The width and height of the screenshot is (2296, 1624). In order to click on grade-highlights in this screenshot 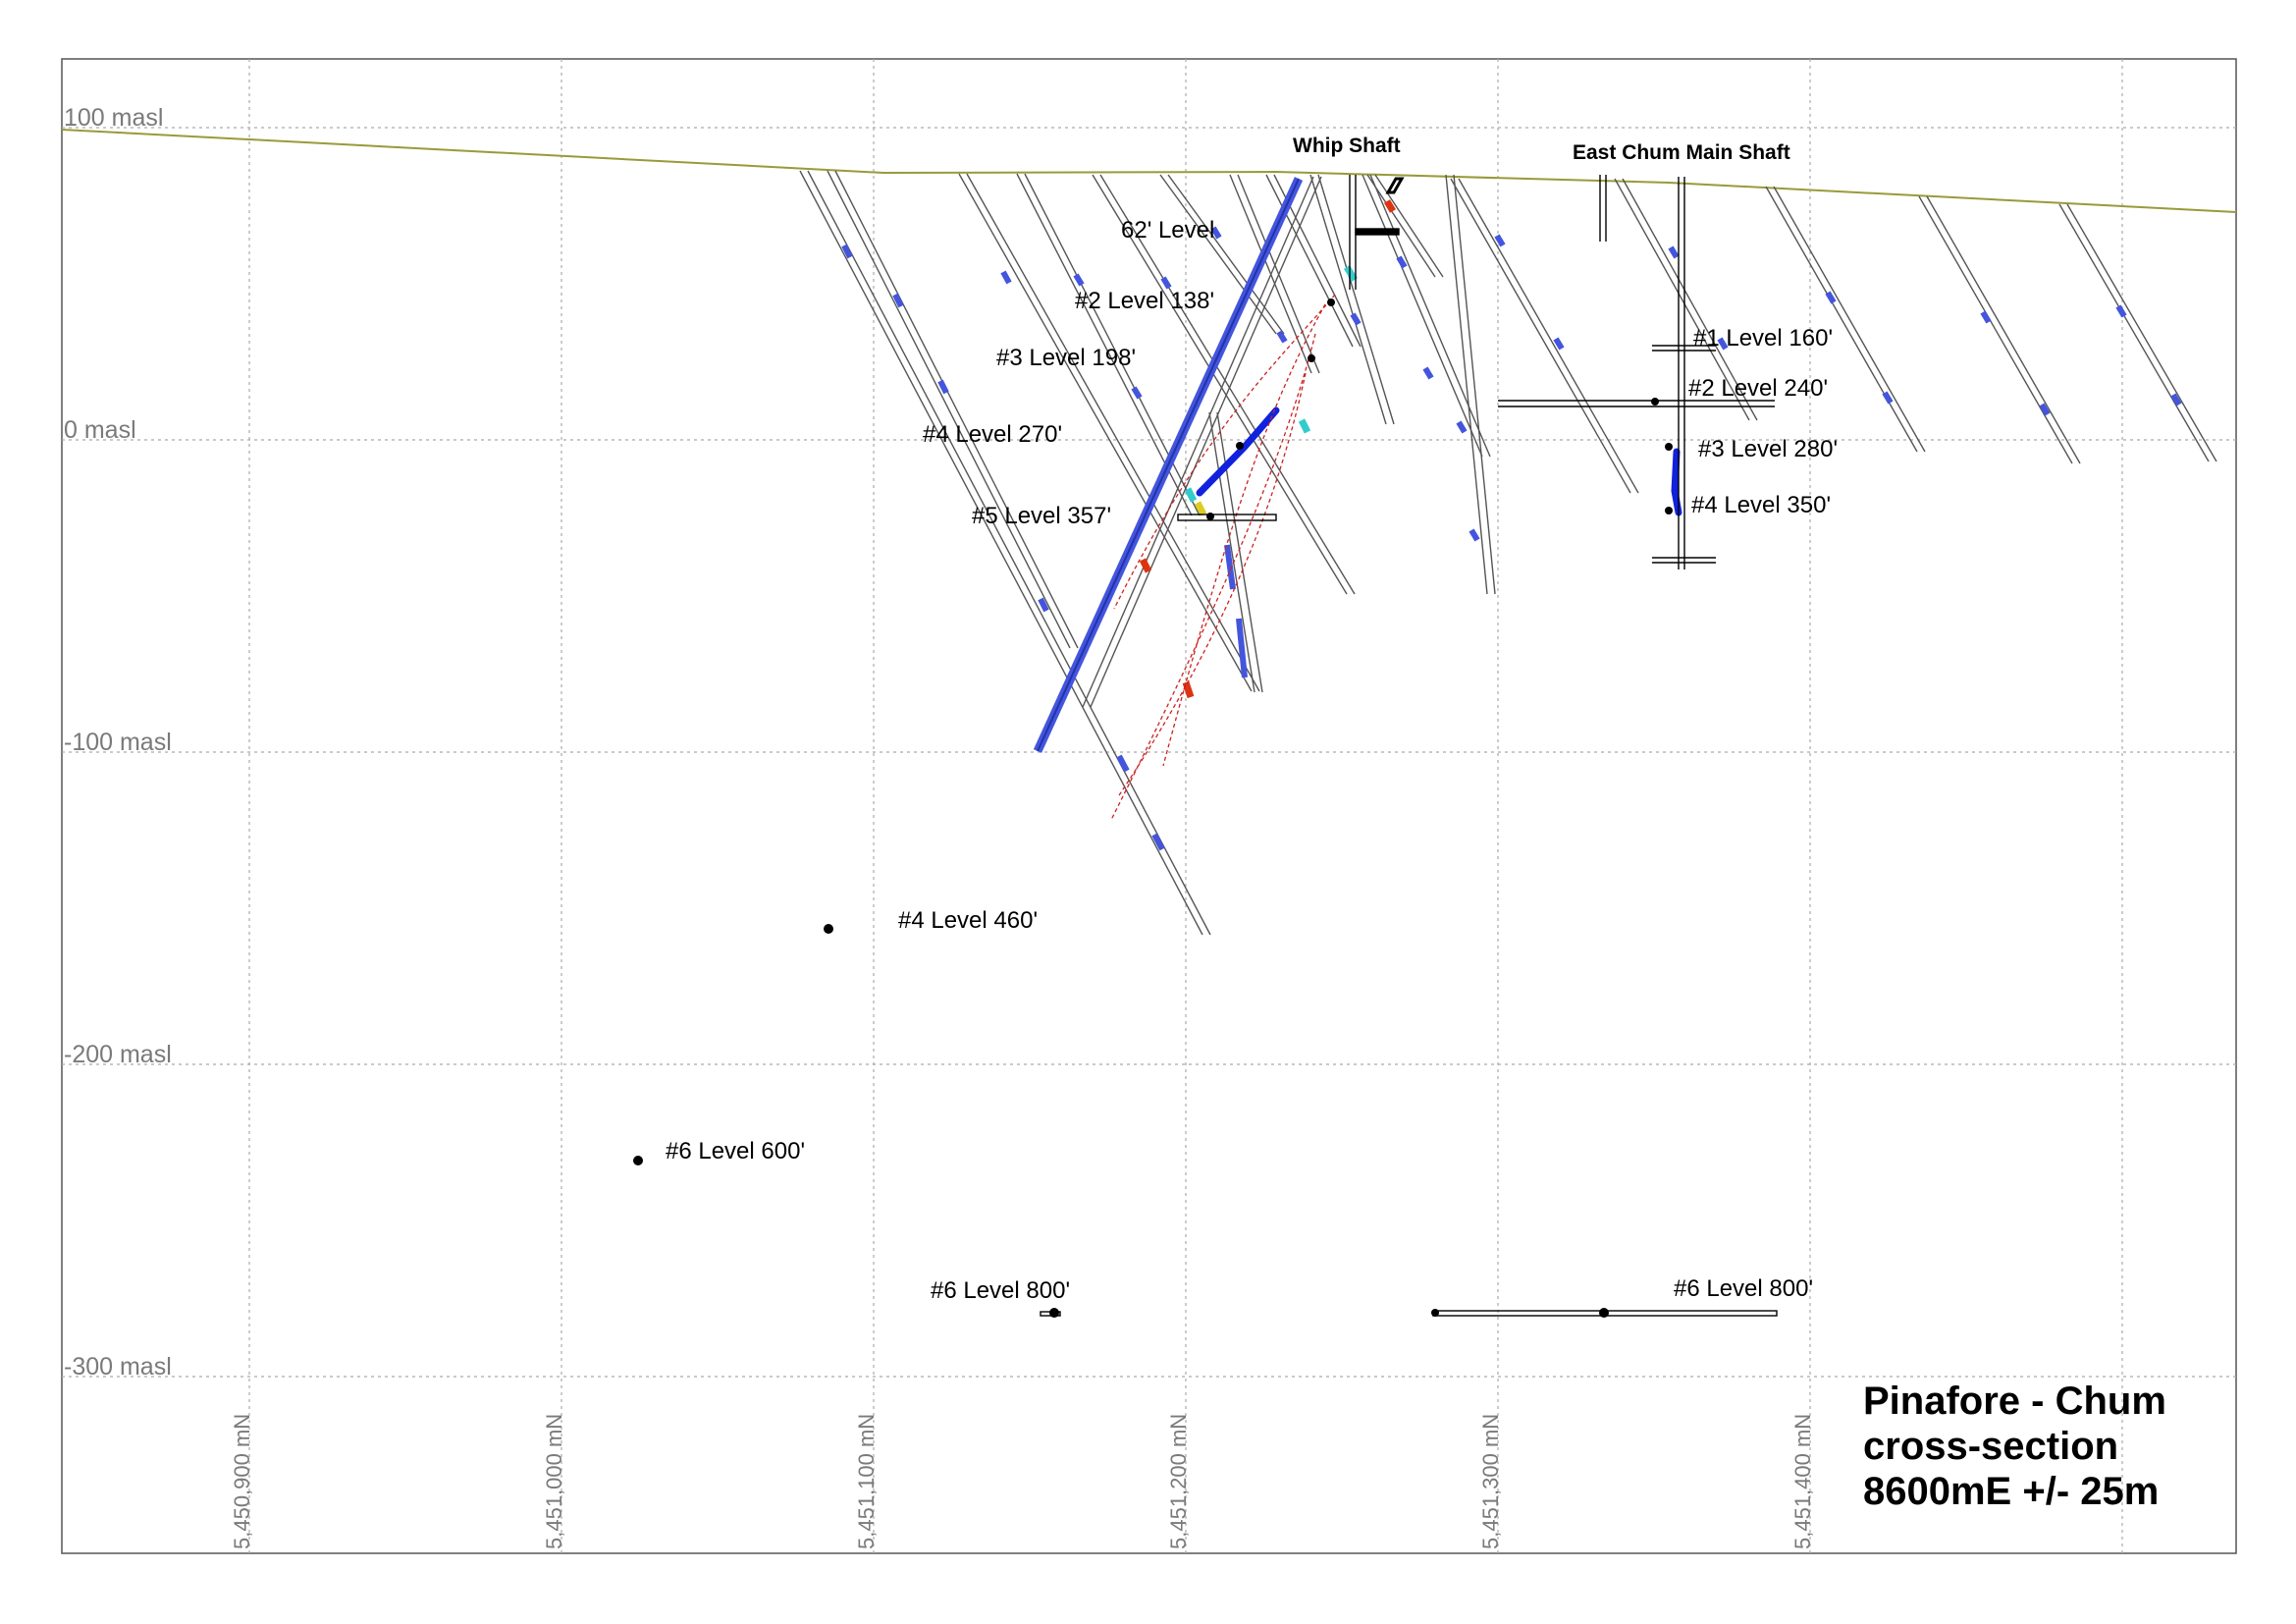, I will do `click(1268, 449)`.